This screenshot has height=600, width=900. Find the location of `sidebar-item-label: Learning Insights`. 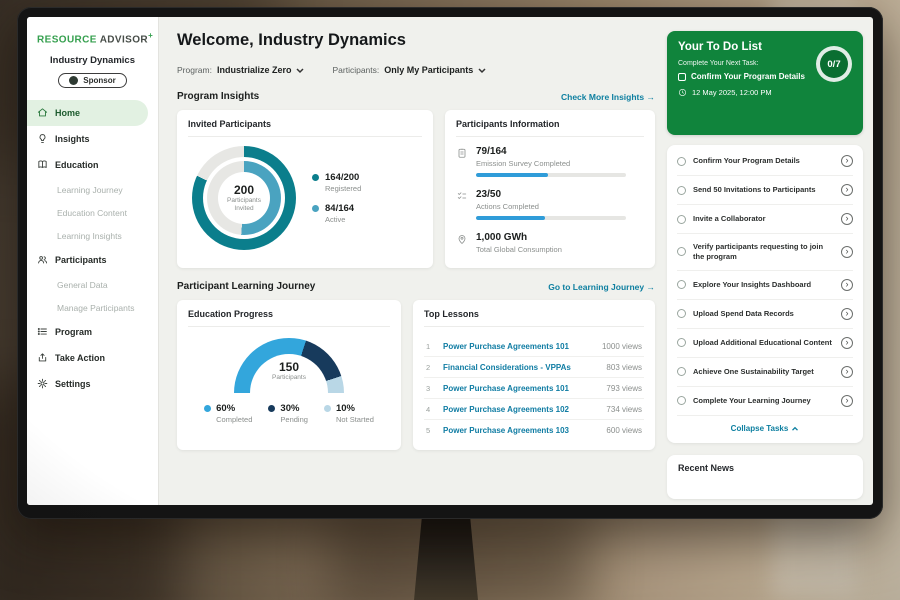

sidebar-item-label: Learning Insights is located at coordinates (89, 235).